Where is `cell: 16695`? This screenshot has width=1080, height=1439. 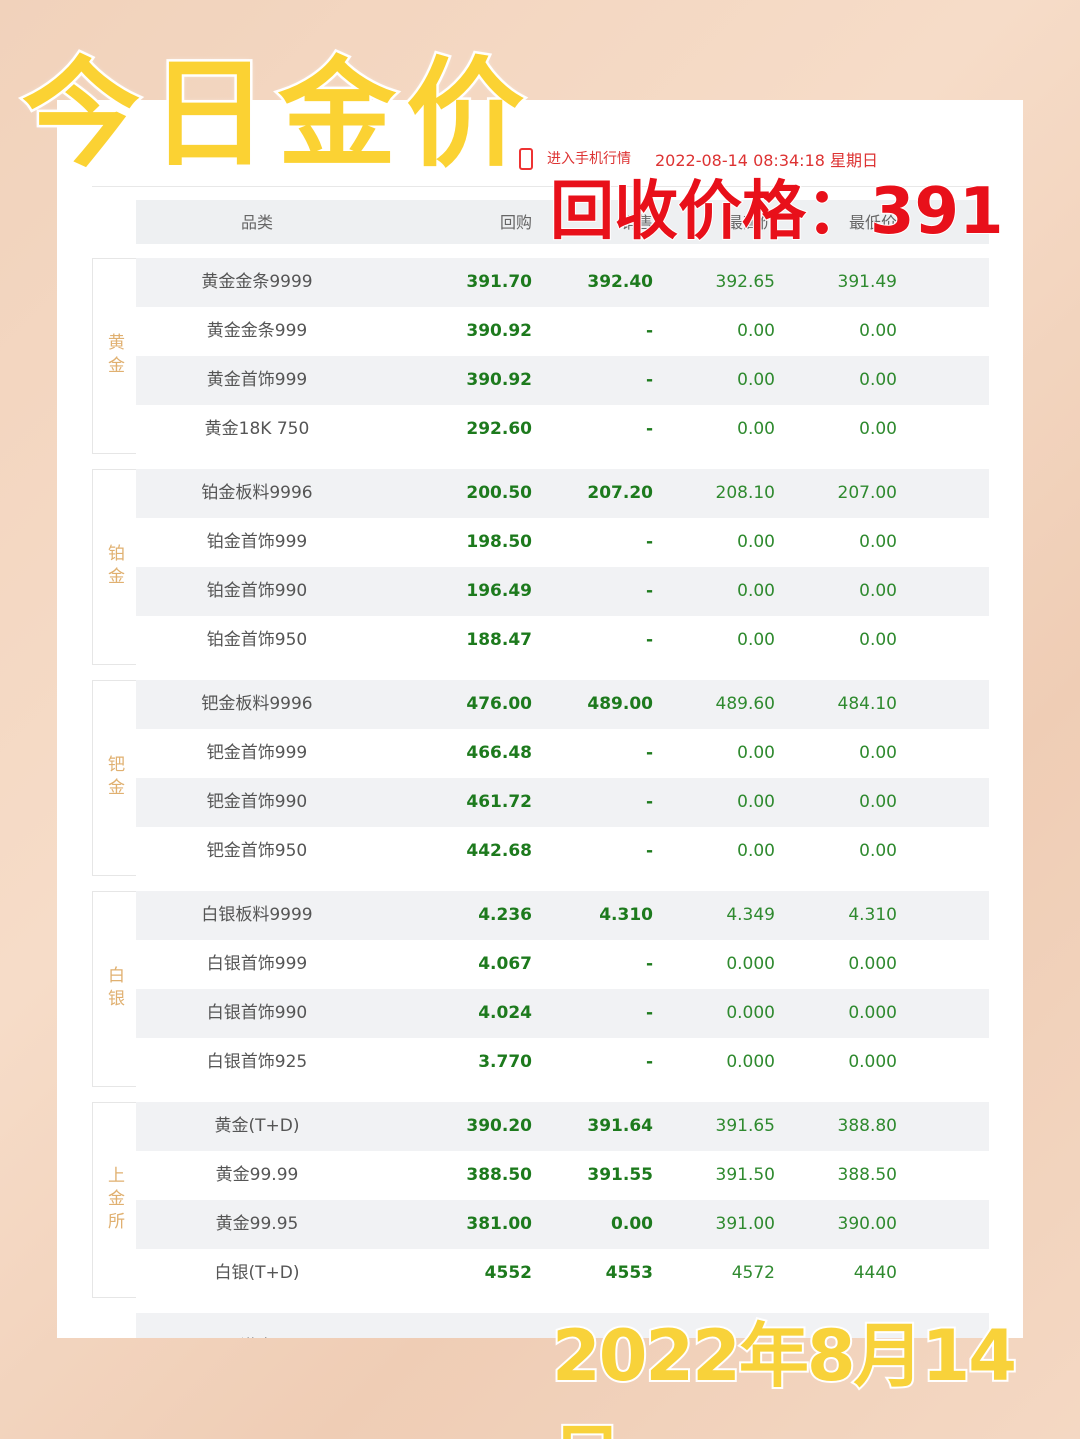 cell: 16695 is located at coordinates (459, 1330).